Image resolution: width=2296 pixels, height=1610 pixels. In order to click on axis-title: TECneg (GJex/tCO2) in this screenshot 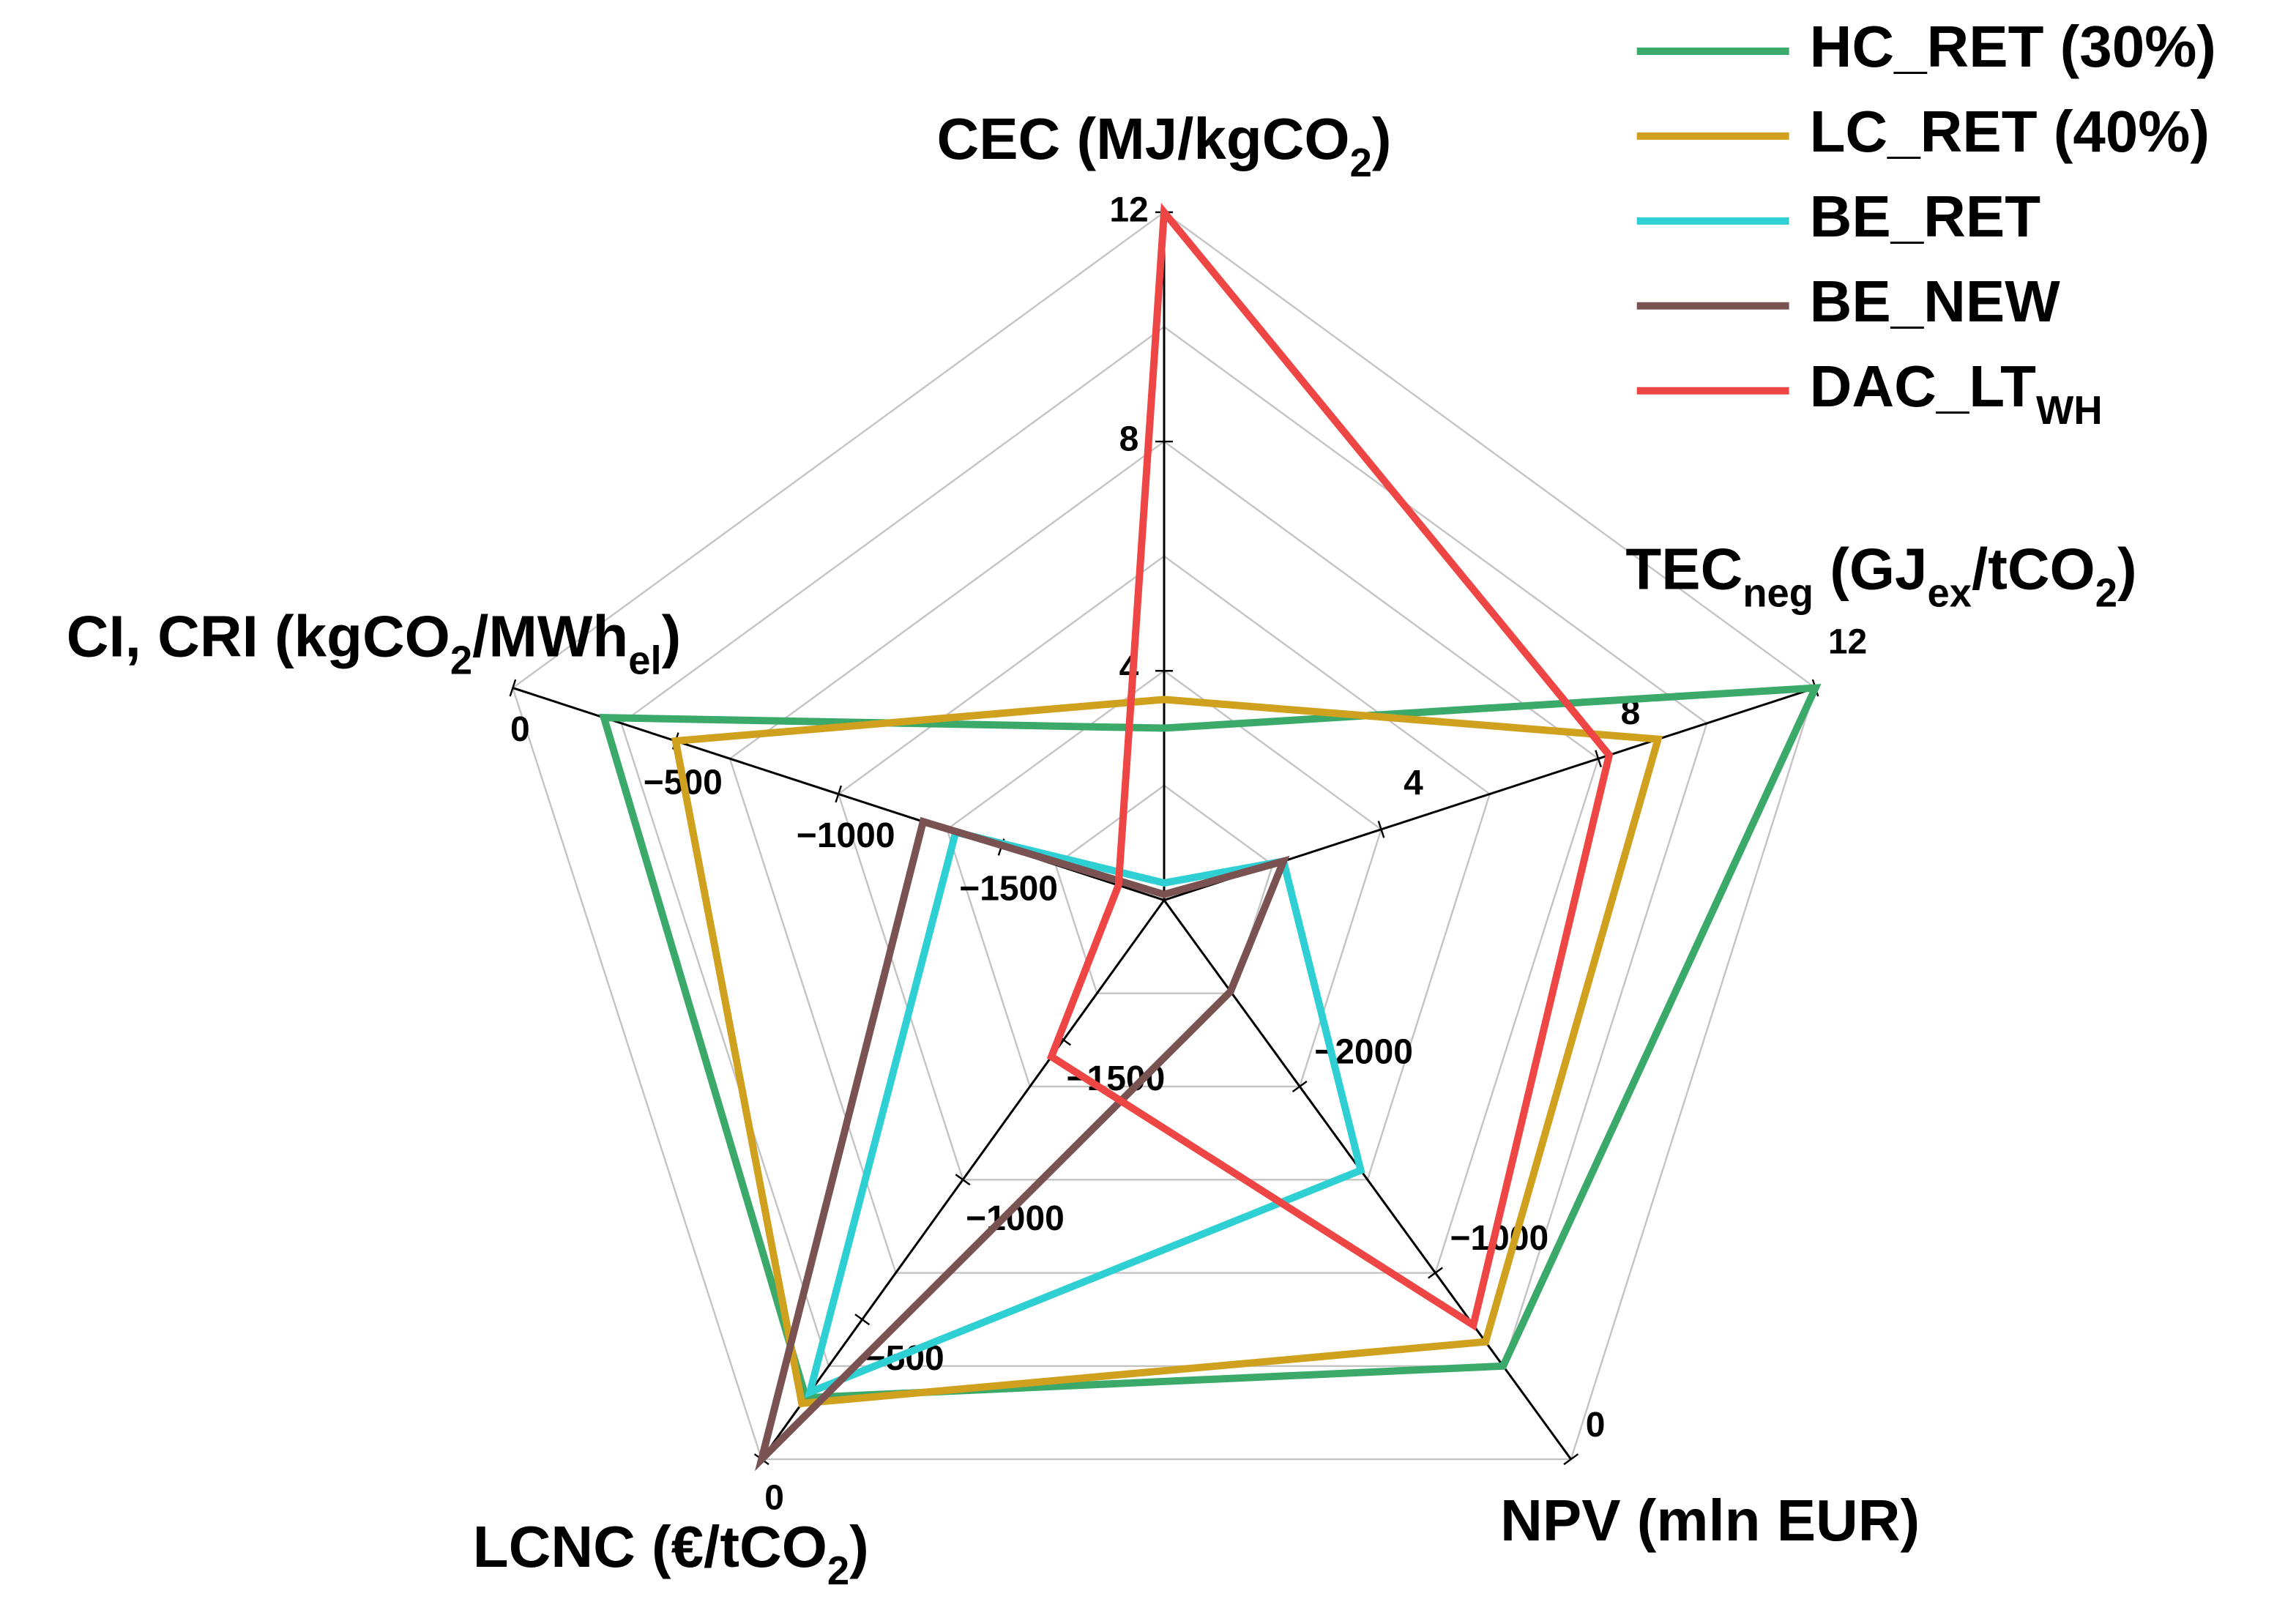, I will do `click(1880, 576)`.